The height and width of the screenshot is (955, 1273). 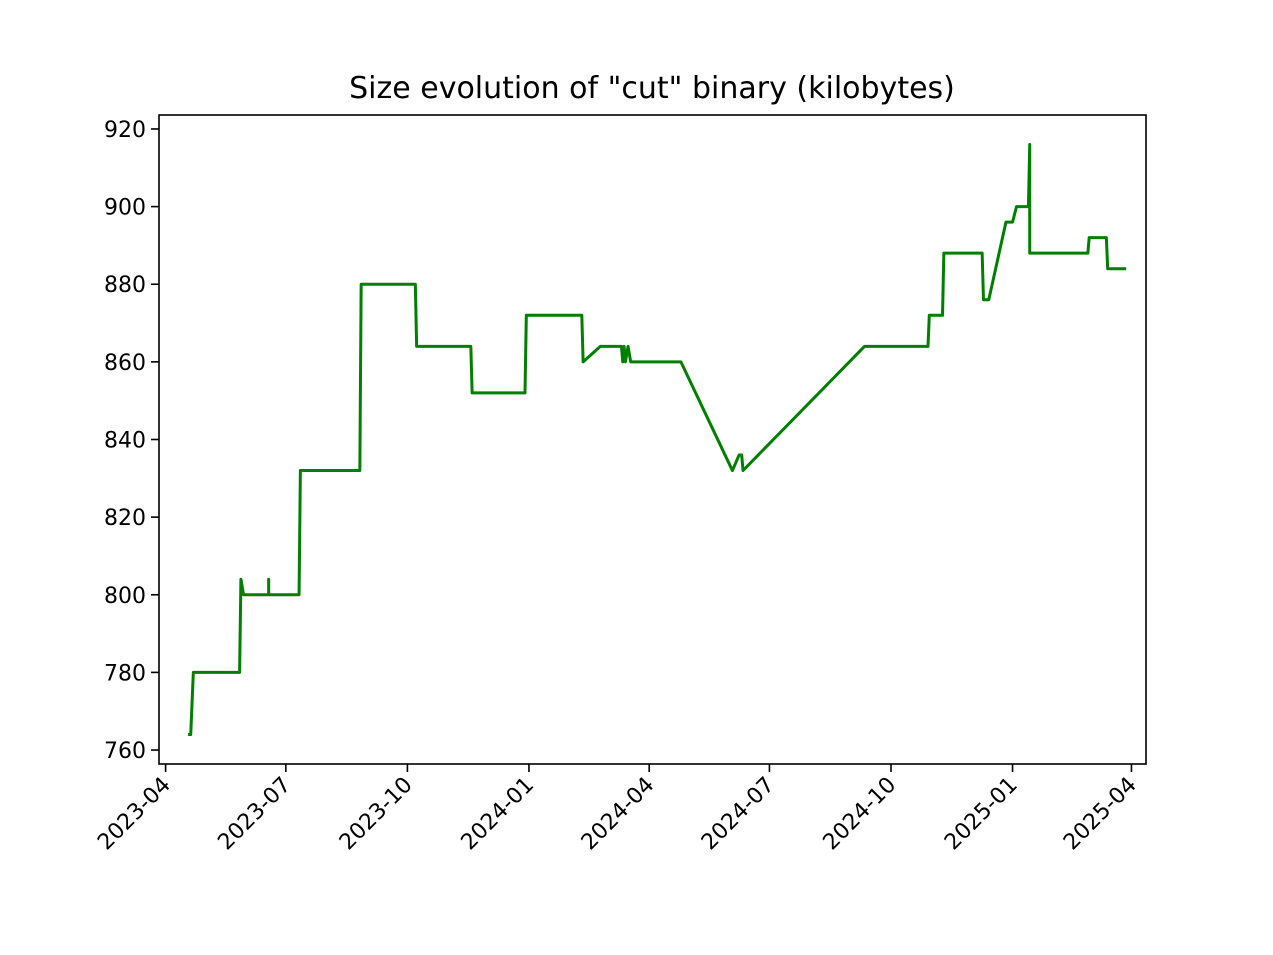 I want to click on y-tick-label-4: 840, so click(x=125, y=441).